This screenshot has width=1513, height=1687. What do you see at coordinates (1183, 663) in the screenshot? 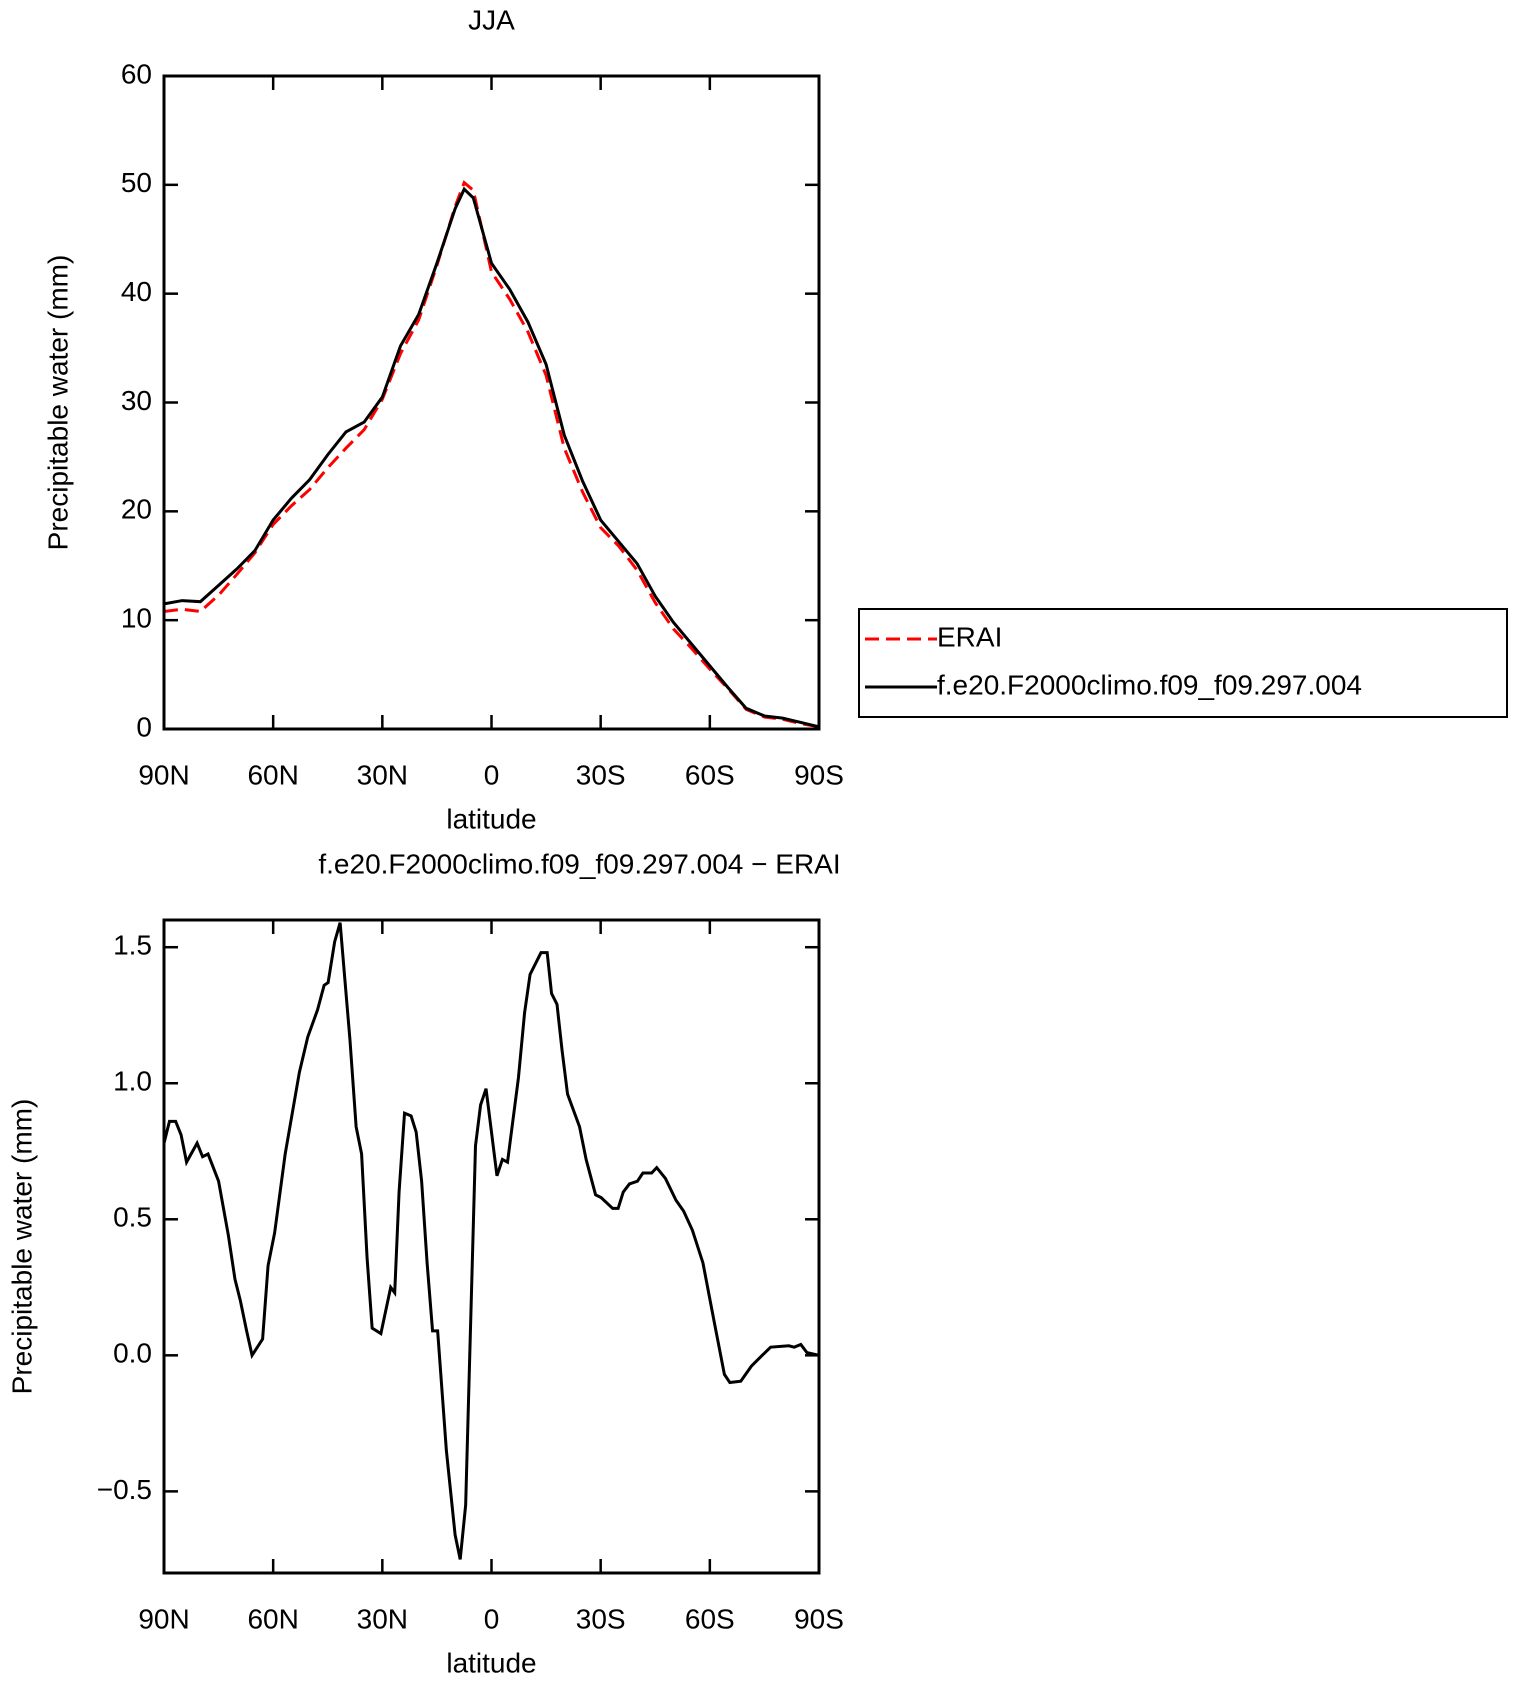
I see `legend-box` at bounding box center [1183, 663].